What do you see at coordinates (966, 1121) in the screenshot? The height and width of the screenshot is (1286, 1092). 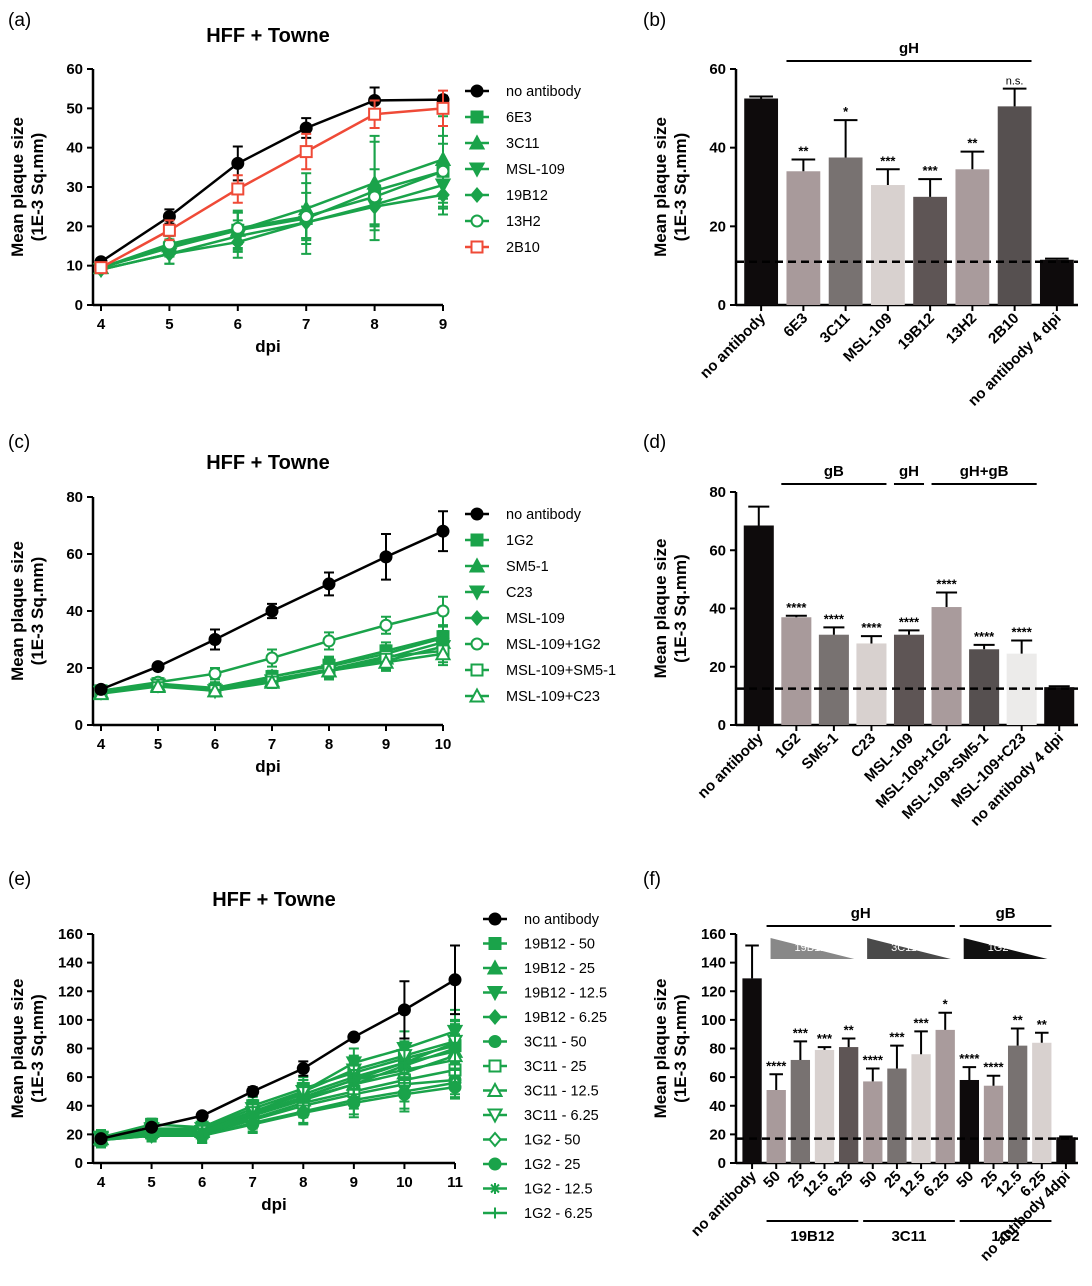 I see `bar-group: **** 50` at bounding box center [966, 1121].